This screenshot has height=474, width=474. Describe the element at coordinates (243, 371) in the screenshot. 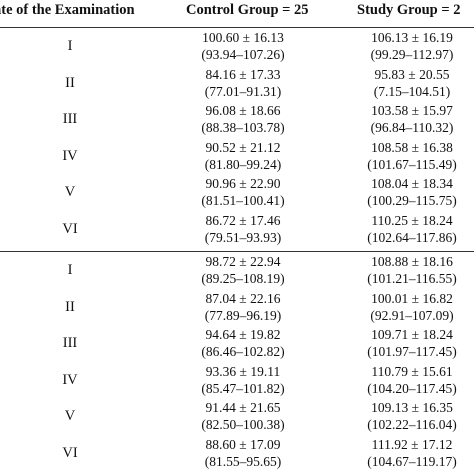

I see `control-mean-sd: 93.36 ± 19.11` at that location.